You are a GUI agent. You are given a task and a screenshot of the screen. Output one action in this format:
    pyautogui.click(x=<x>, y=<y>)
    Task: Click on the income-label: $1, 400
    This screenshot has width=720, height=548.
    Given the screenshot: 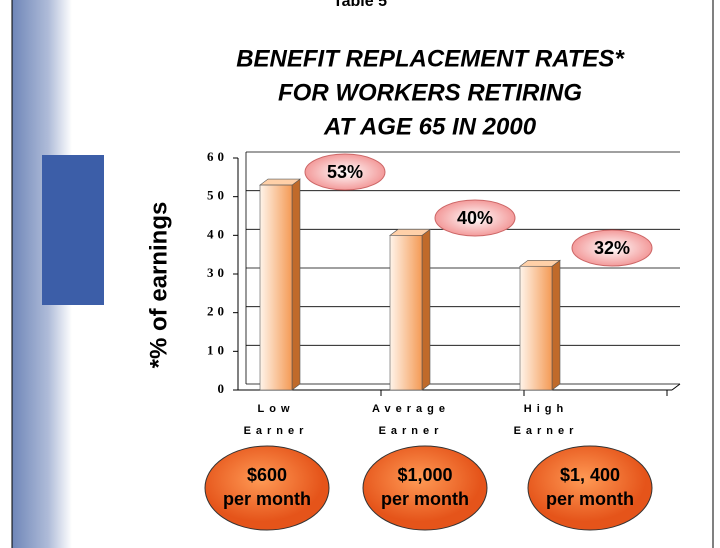 What is the action you would take?
    pyautogui.click(x=590, y=475)
    